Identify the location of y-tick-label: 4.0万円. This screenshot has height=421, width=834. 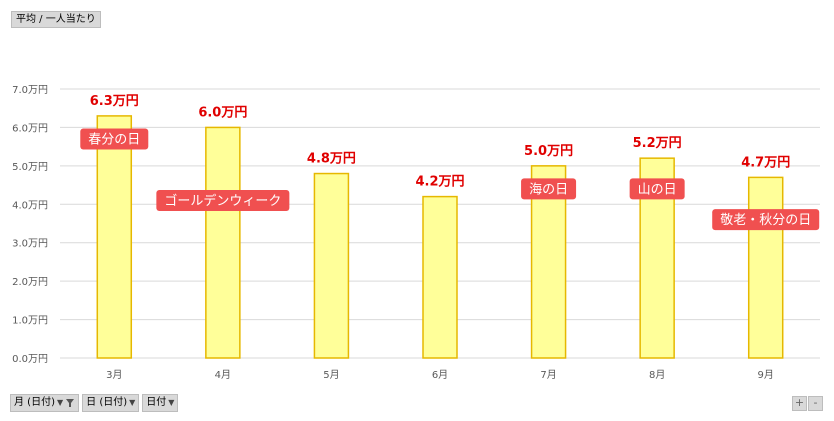
(30, 205).